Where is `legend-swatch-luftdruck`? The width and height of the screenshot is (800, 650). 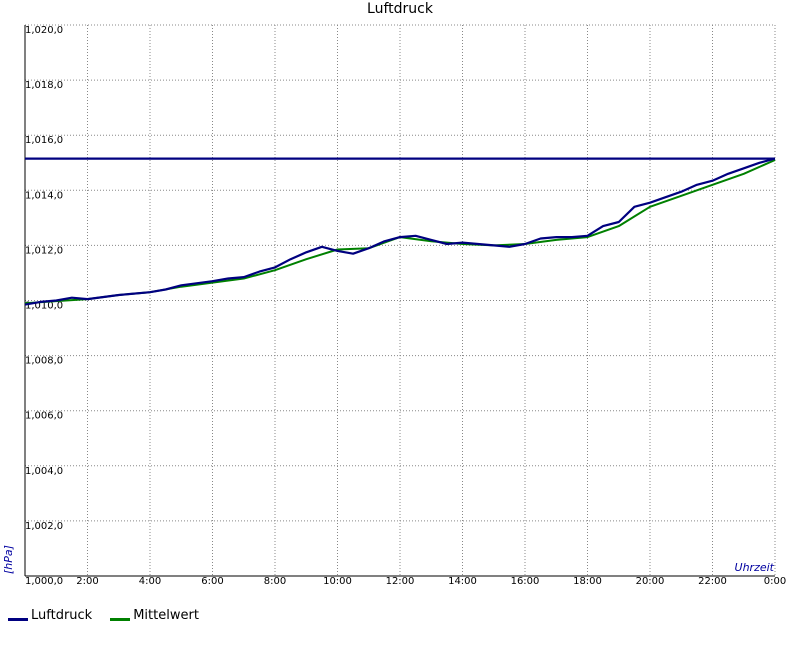 legend-swatch-luftdruck is located at coordinates (18, 619).